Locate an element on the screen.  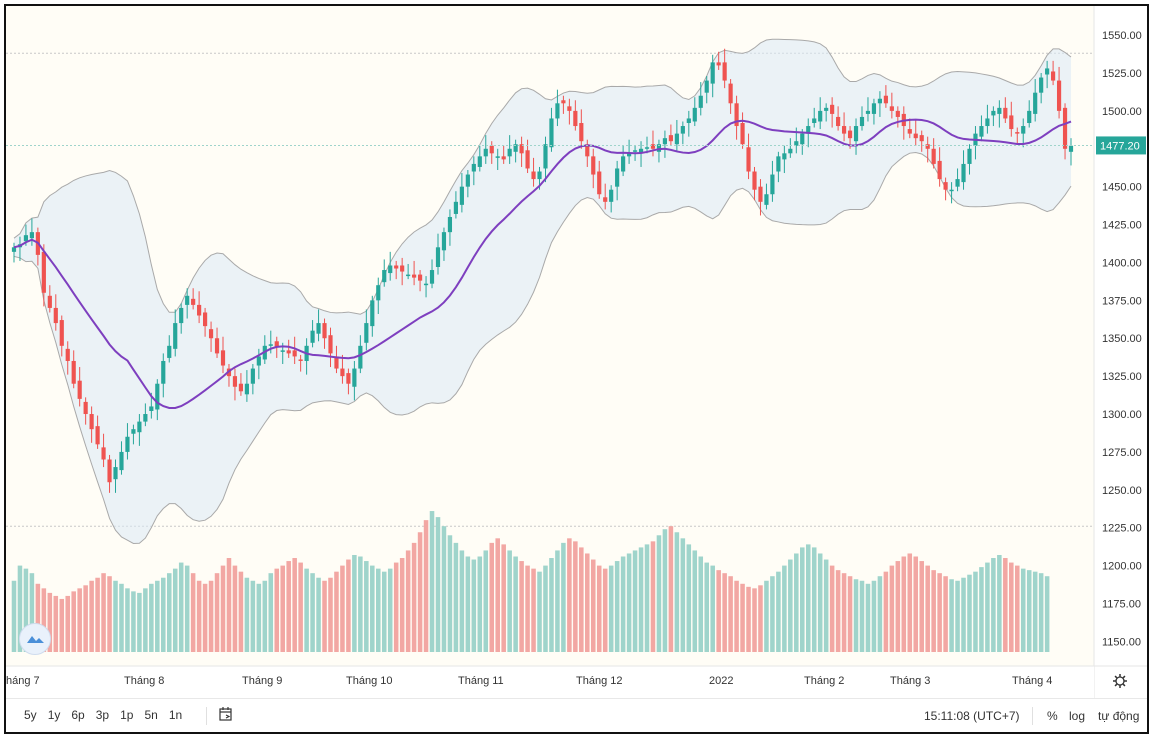
price-axis-bg is located at coordinates (1120, 352).